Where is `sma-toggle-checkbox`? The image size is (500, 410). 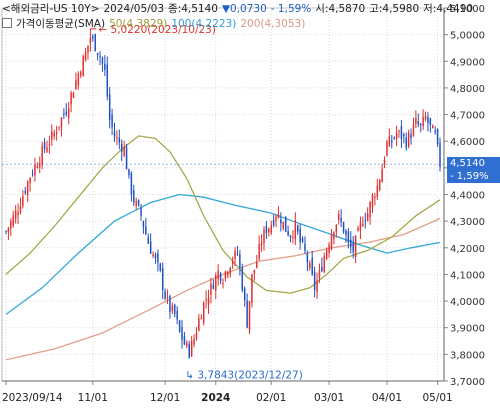
sma-toggle-checkbox is located at coordinates (7, 23).